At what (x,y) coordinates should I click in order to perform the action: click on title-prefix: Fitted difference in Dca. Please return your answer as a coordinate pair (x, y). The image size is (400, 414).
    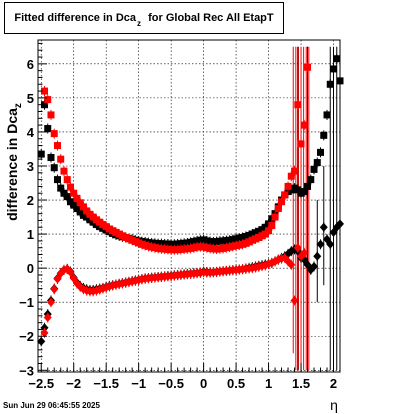
    Looking at the image, I should click on (75, 18).